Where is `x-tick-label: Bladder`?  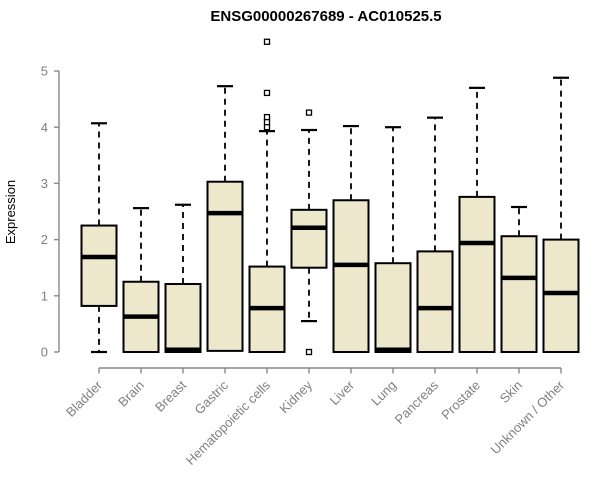
x-tick-label: Bladder is located at coordinates (84, 398).